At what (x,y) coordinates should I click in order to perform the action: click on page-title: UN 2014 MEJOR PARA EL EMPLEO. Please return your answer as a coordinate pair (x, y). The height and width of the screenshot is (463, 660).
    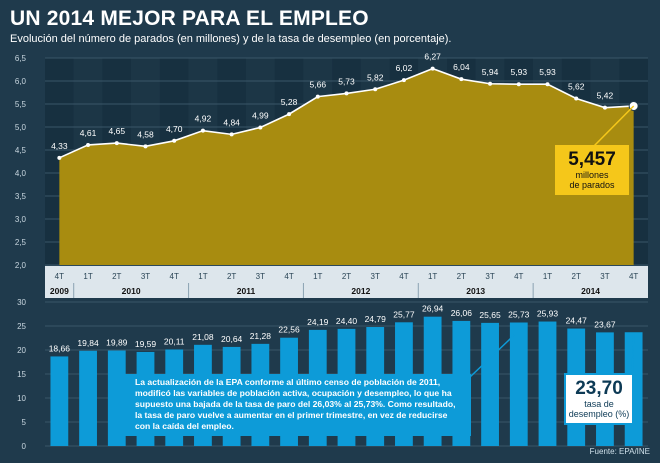
    Looking at the image, I should click on (189, 18).